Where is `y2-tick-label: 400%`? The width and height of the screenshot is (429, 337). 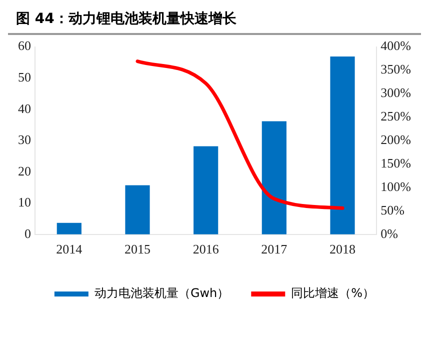
y2-tick-label: 400% is located at coordinates (396, 46).